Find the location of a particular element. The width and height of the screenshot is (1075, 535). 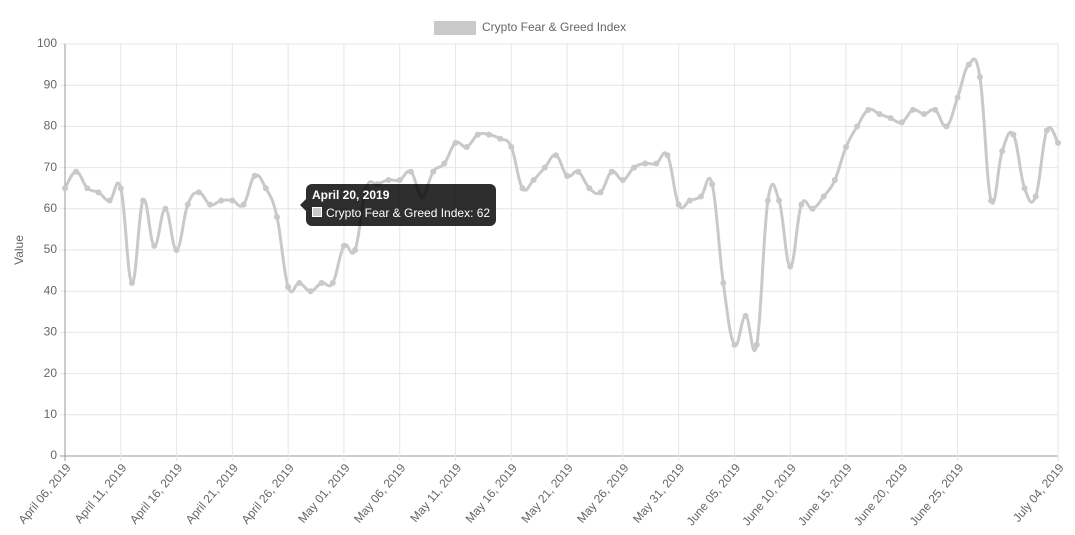

x-tick-label: May 01, 2019 is located at coordinates (324, 493).